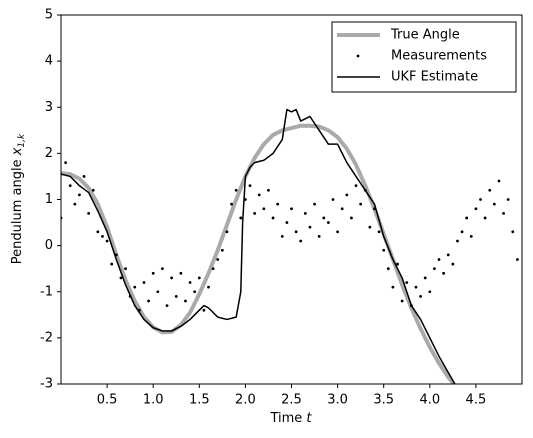 This screenshot has width=533, height=438. Describe the element at coordinates (46, 291) in the screenshot. I see `y-tick-label: -1` at that location.